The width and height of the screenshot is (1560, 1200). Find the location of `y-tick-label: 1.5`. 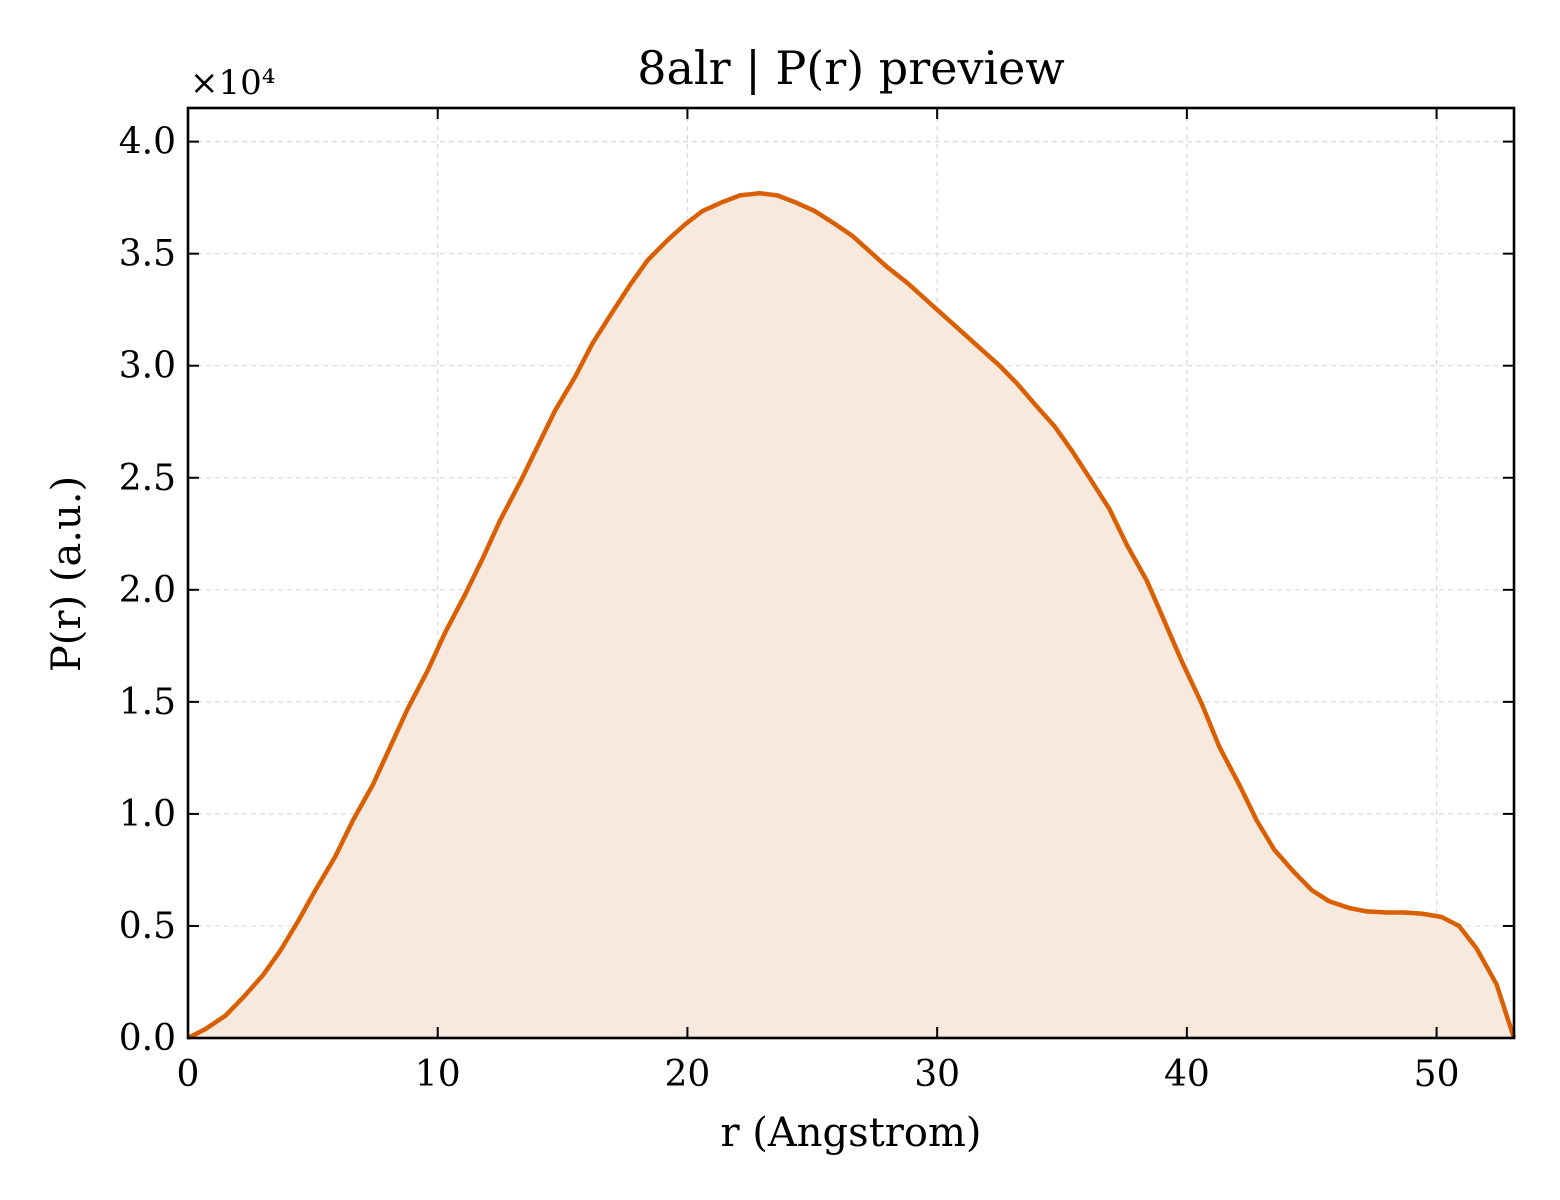

y-tick-label: 1.5 is located at coordinates (147, 702).